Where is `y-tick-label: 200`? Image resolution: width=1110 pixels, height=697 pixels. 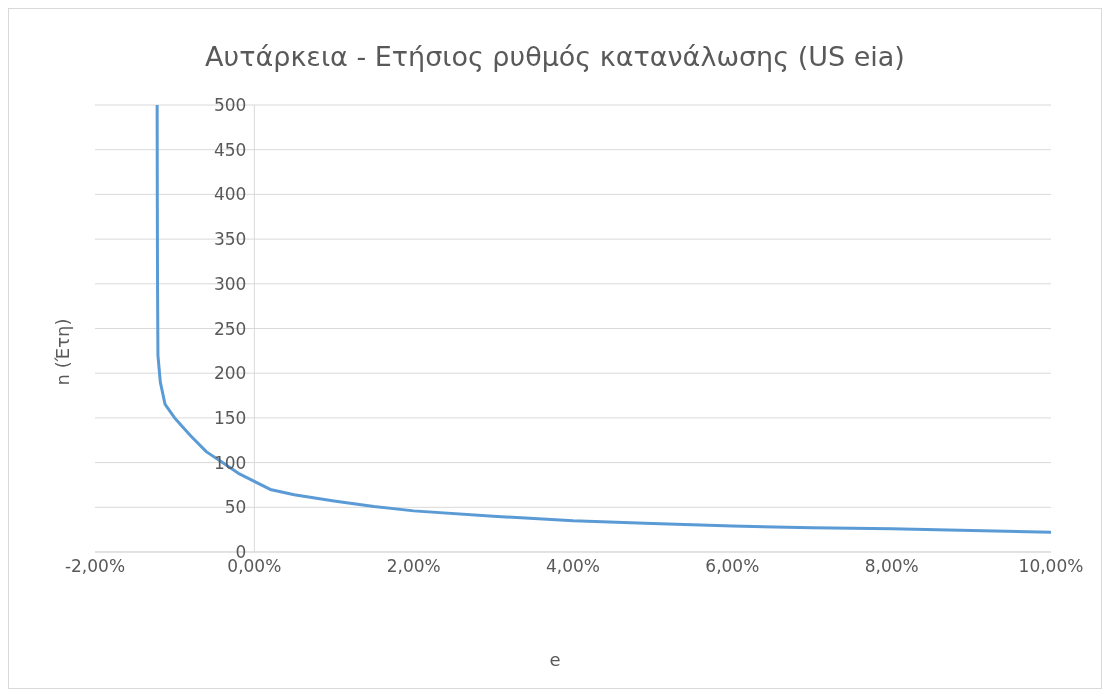 y-tick-label: 200 is located at coordinates (230, 373).